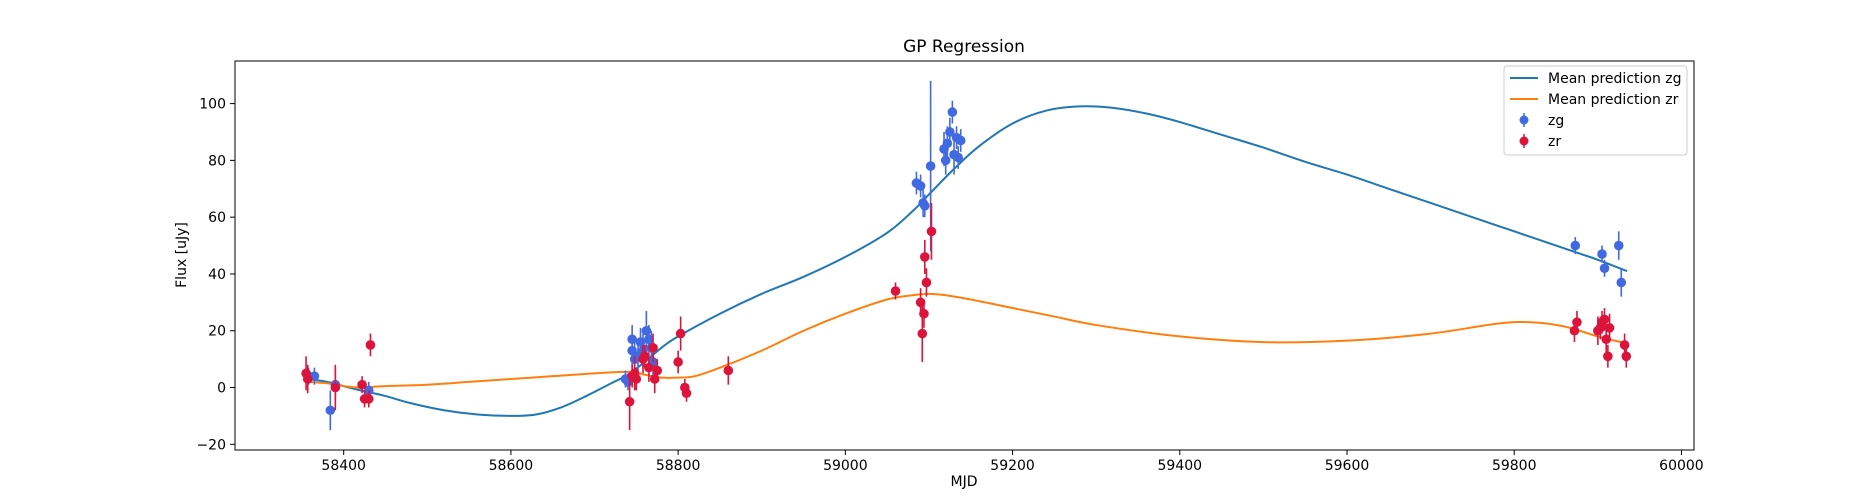  I want to click on y-axis-label: Flux [uJy], so click(182, 255).